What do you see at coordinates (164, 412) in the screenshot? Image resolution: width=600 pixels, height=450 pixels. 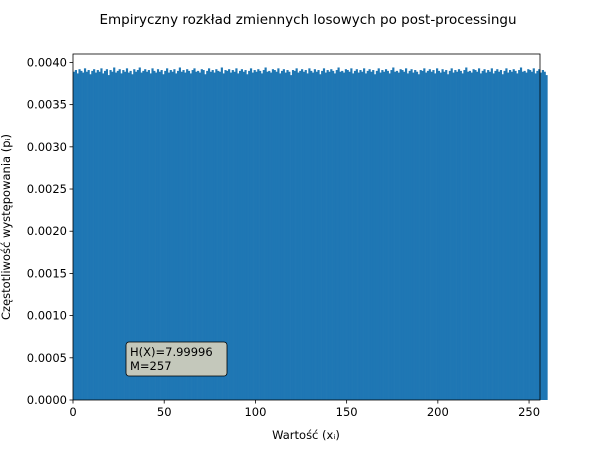 I see `x-tick-label: 50` at bounding box center [164, 412].